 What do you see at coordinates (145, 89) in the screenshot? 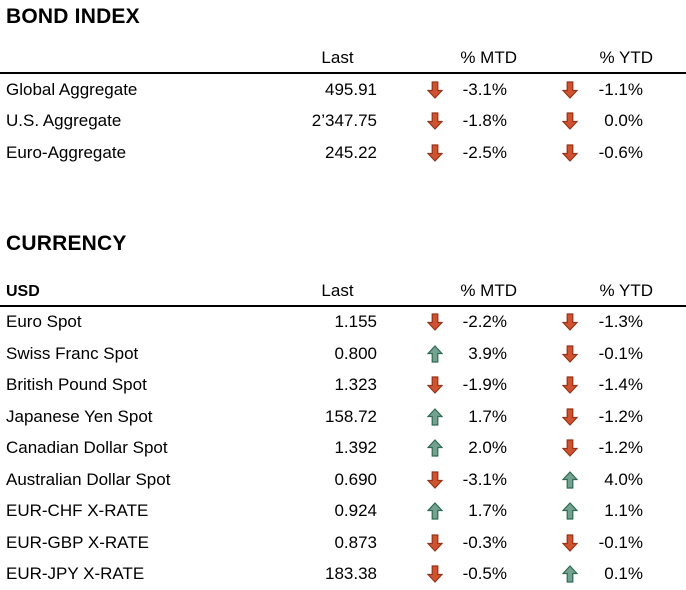
I see `row-label: Global Aggregate` at bounding box center [145, 89].